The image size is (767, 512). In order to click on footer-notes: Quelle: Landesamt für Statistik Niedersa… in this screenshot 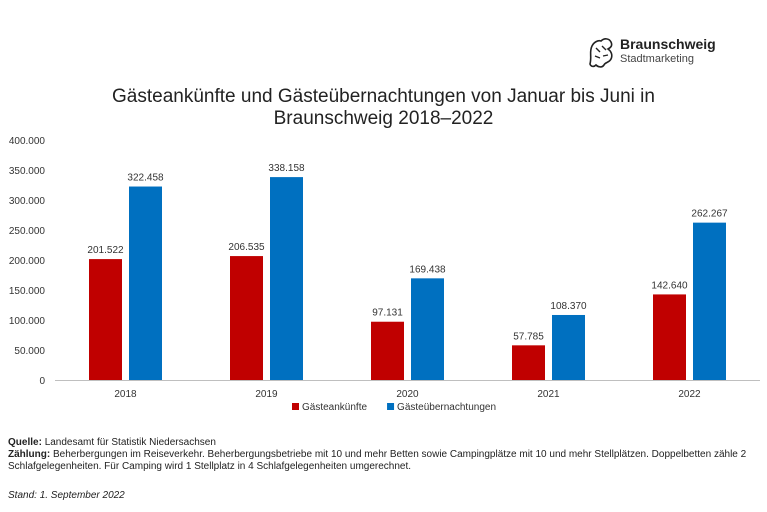, I will do `click(385, 455)`.